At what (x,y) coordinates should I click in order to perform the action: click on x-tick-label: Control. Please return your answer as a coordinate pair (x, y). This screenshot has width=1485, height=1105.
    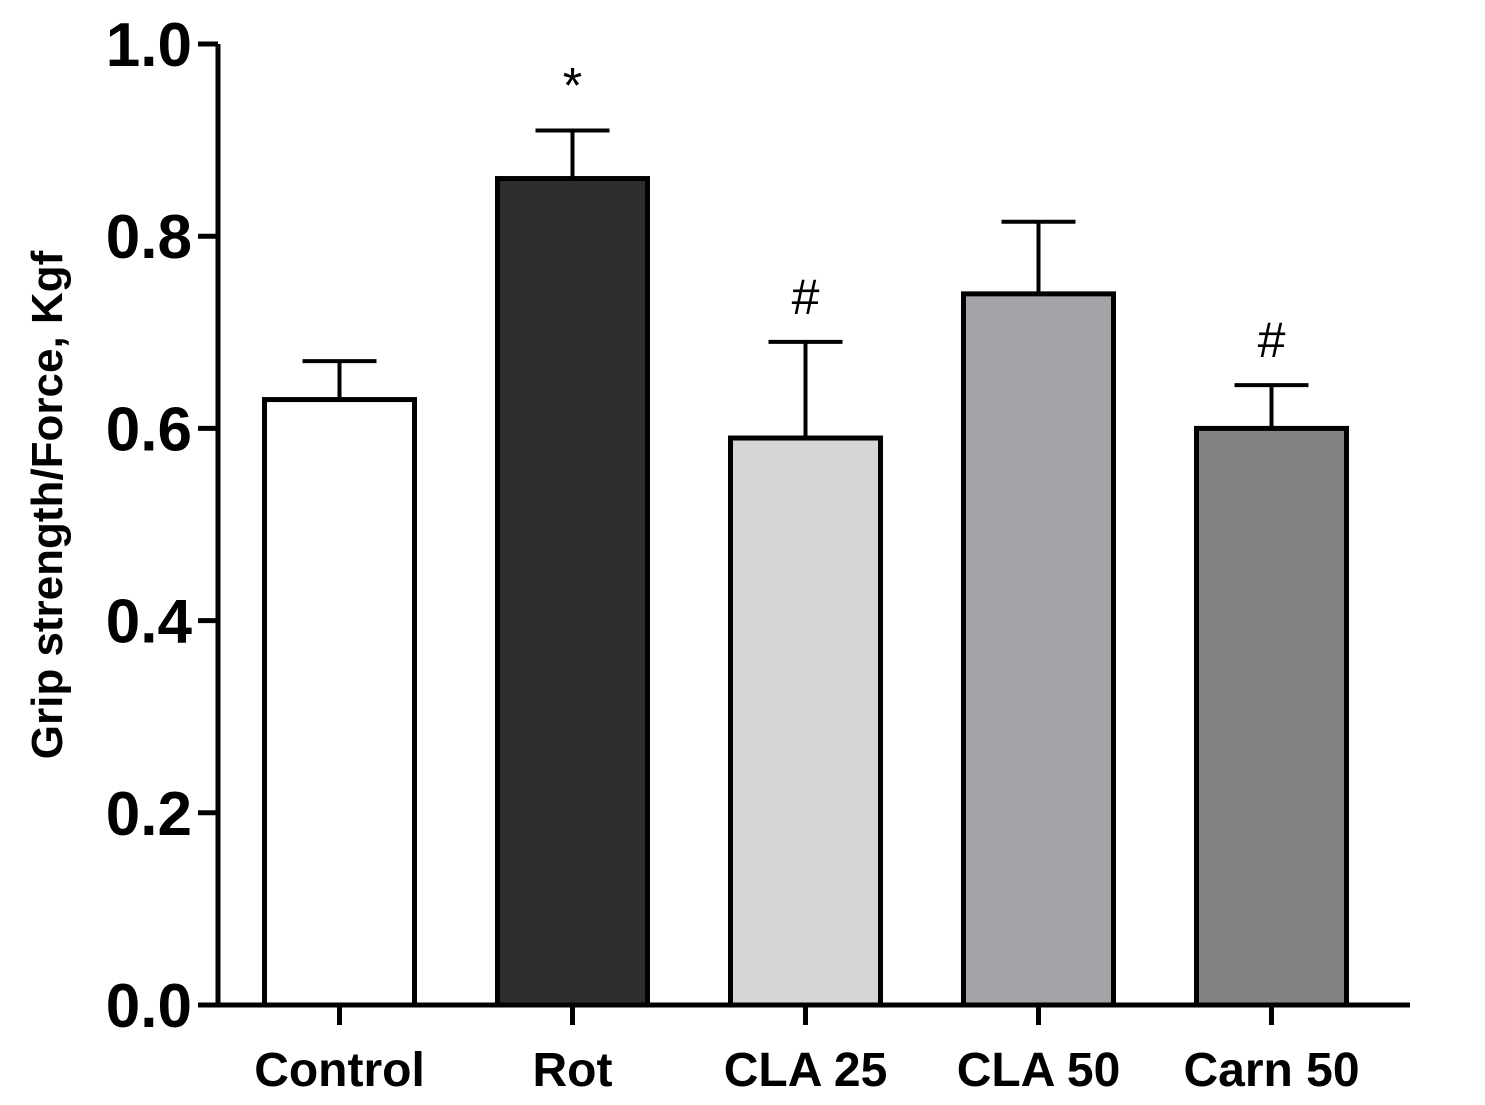
    Looking at the image, I should click on (339, 1070).